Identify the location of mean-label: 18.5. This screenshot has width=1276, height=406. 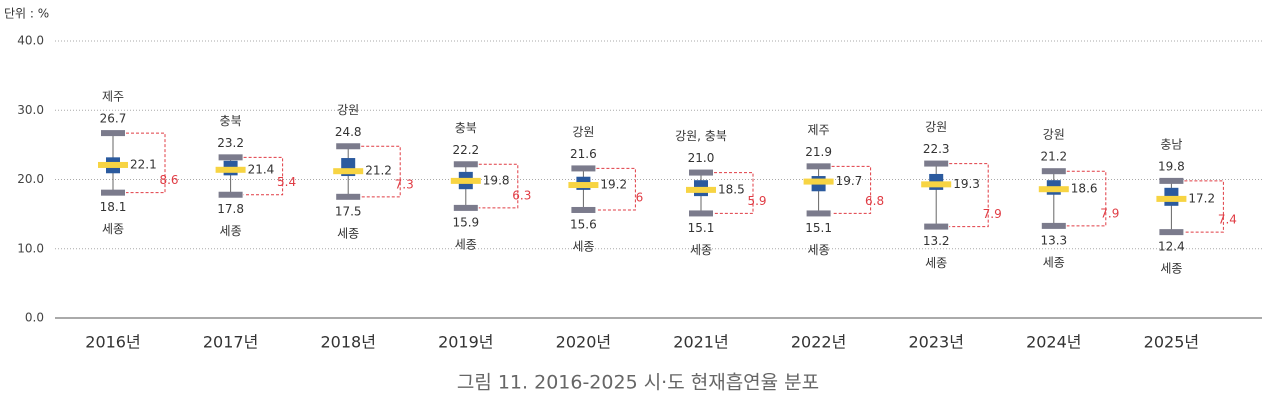
(731, 189).